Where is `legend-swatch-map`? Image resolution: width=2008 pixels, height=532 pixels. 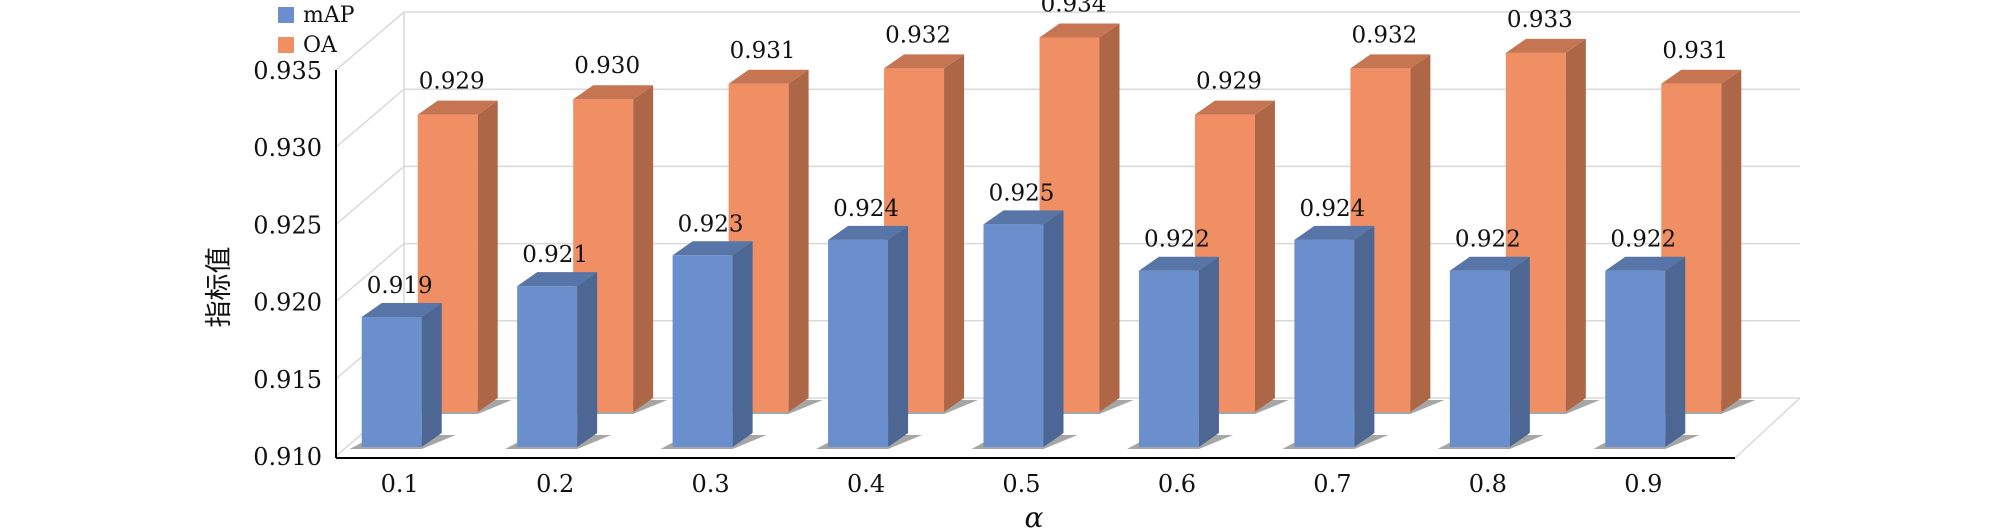
legend-swatch-map is located at coordinates (286, 15).